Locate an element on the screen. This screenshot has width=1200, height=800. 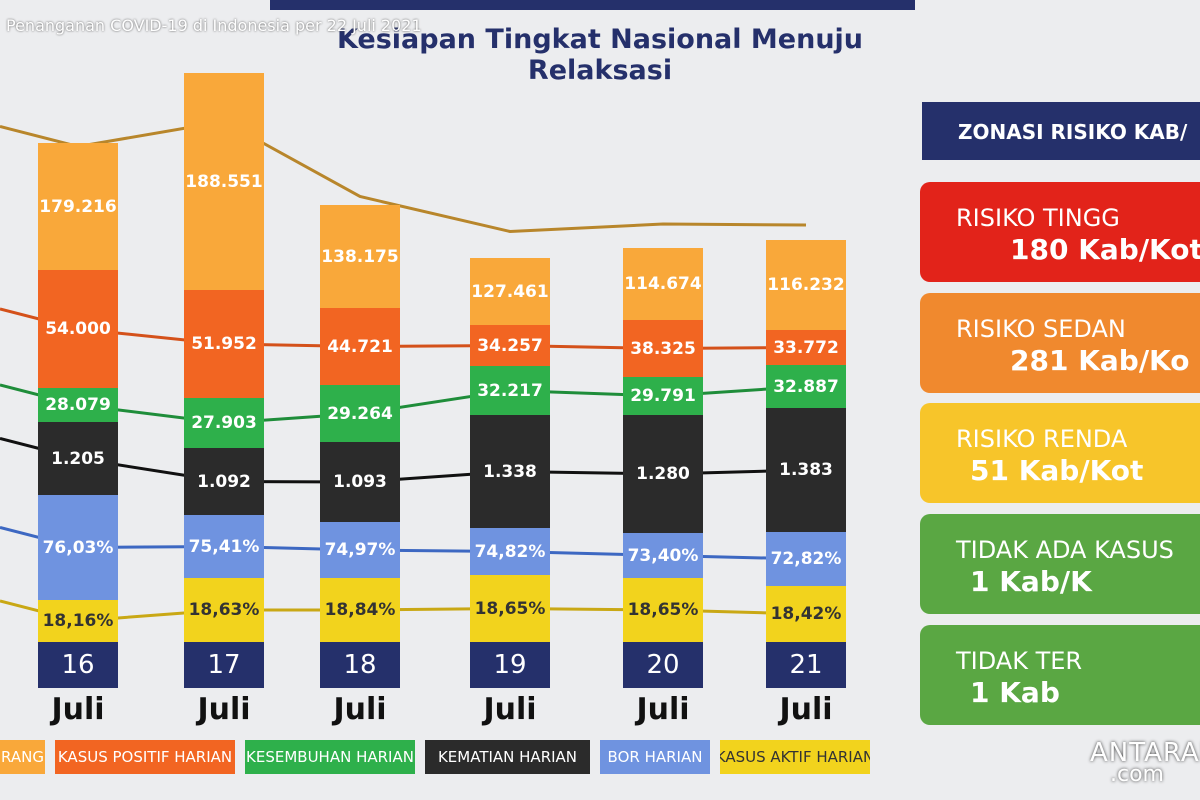
zone-box: RISIKO SEDAN 281 Kab/Ko is located at coordinates (1060, 343).